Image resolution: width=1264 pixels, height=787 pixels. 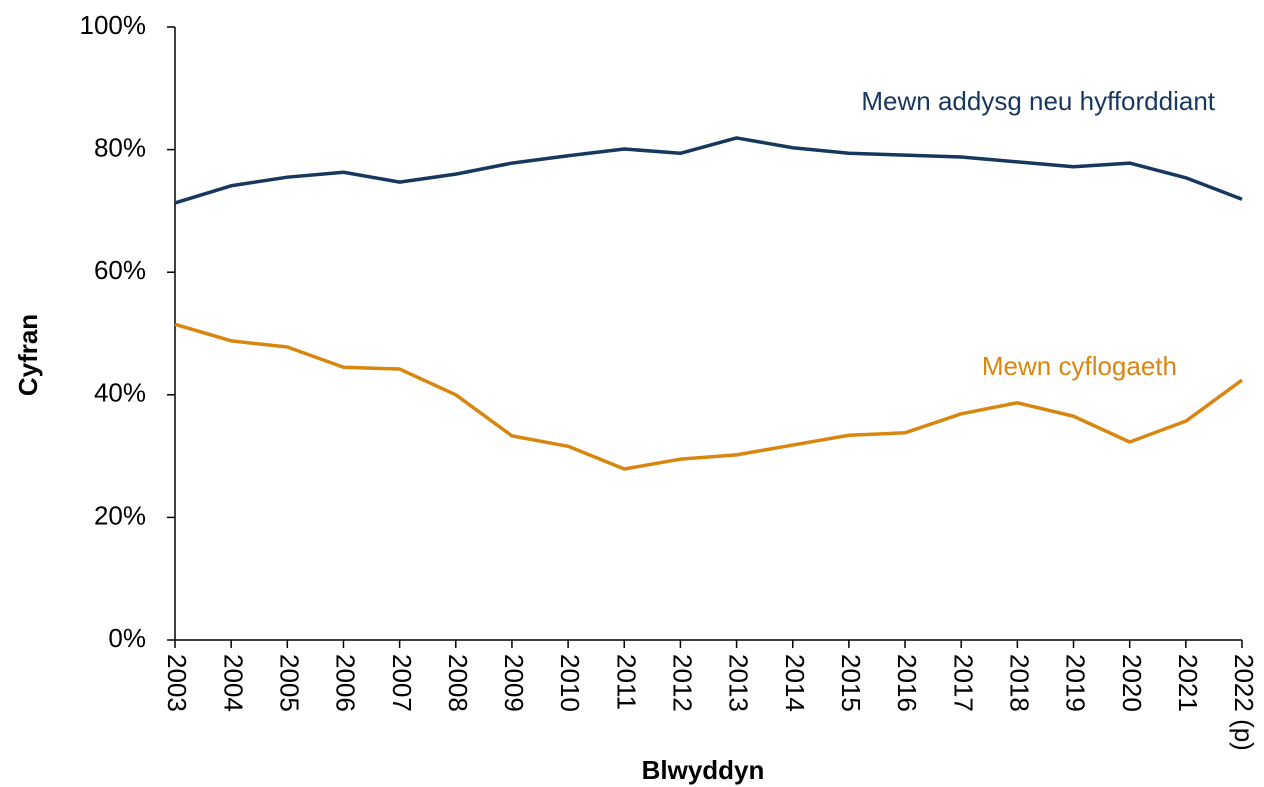 What do you see at coordinates (1079, 366) in the screenshot?
I see `series-label: Mewn cyflogaeth` at bounding box center [1079, 366].